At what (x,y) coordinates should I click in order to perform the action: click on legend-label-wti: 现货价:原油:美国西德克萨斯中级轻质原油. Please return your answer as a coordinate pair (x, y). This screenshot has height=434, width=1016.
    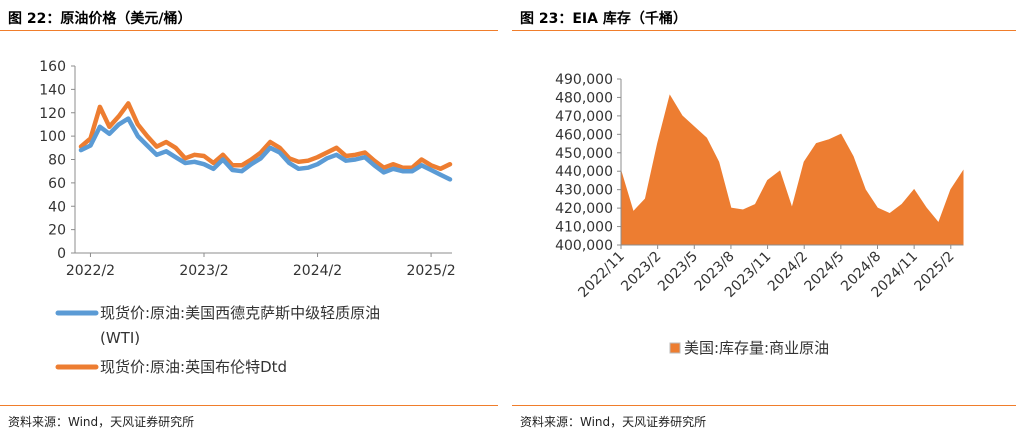
    Looking at the image, I should click on (240, 313).